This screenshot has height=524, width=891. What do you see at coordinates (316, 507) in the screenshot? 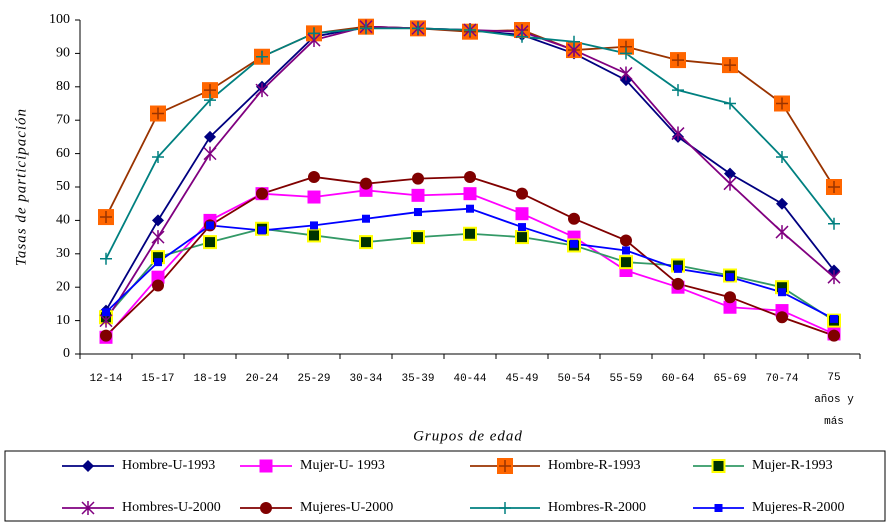
I see `legend-item: Mujeres-U-2000` at bounding box center [316, 507].